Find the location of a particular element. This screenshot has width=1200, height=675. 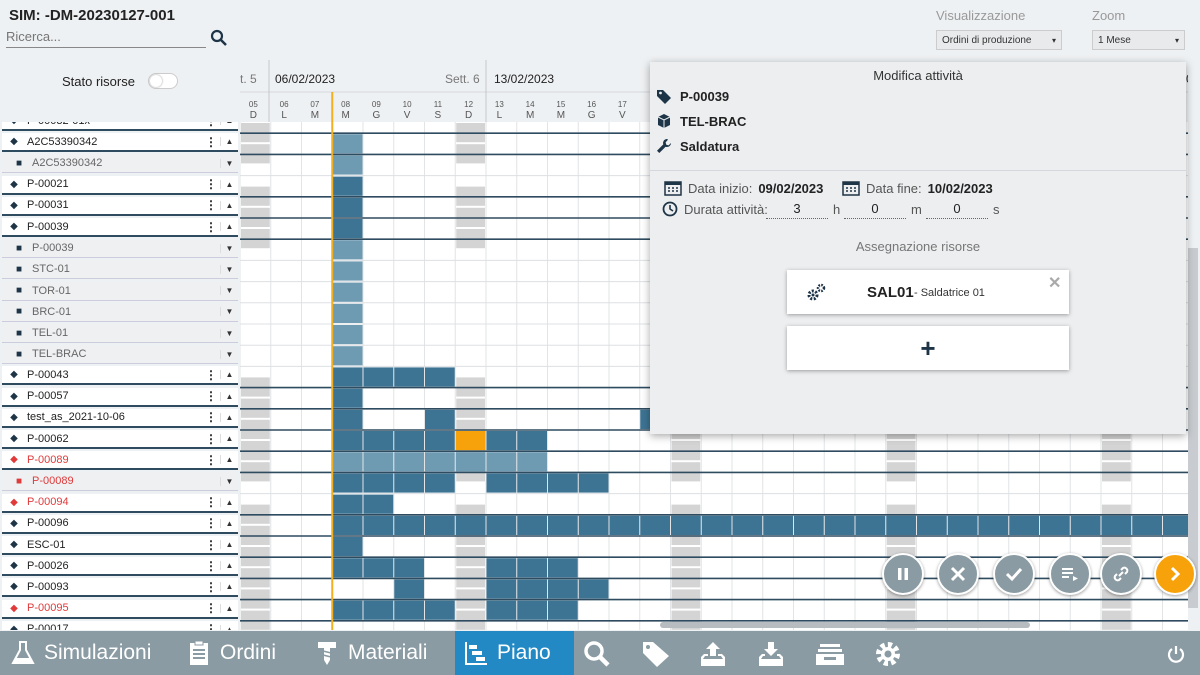

settings-gear-icon is located at coordinates (888, 654).